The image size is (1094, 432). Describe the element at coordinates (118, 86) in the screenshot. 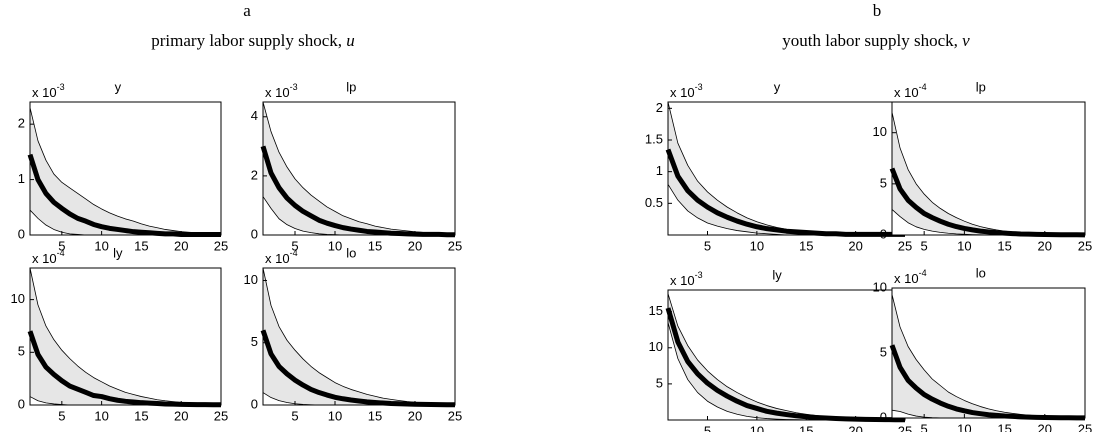

I see `chart-title: y` at that location.